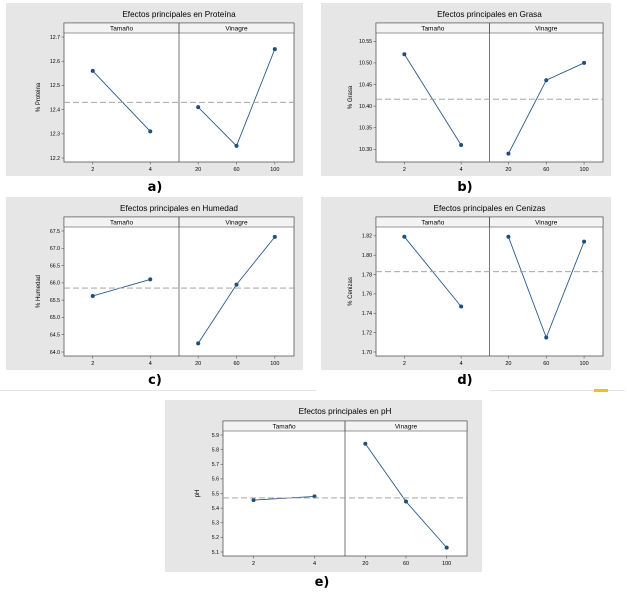 This screenshot has height=603, width=627. What do you see at coordinates (55, 318) in the screenshot?
I see `y-tick-label: 65.0` at bounding box center [55, 318].